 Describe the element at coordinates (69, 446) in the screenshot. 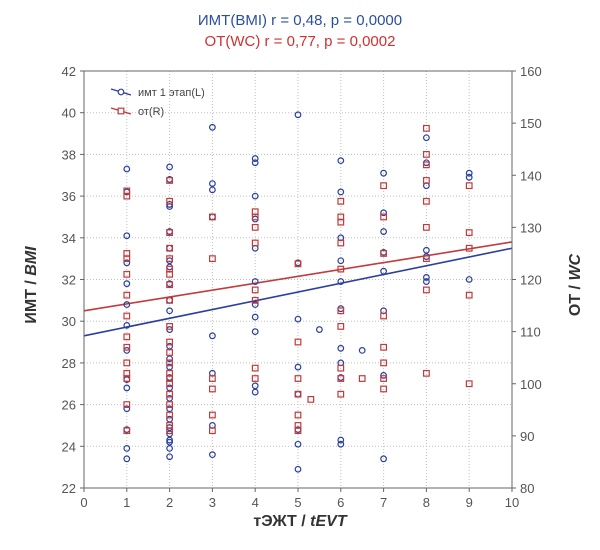

I see `y-left-tick-label: 24` at that location.